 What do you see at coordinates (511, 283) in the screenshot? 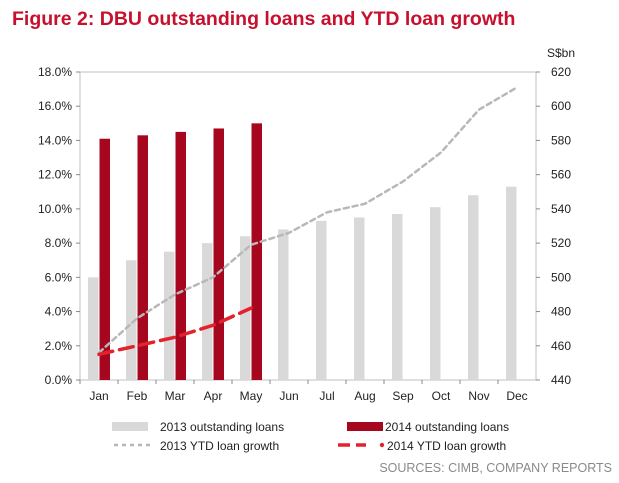
I see `bar-2013-dec` at bounding box center [511, 283].